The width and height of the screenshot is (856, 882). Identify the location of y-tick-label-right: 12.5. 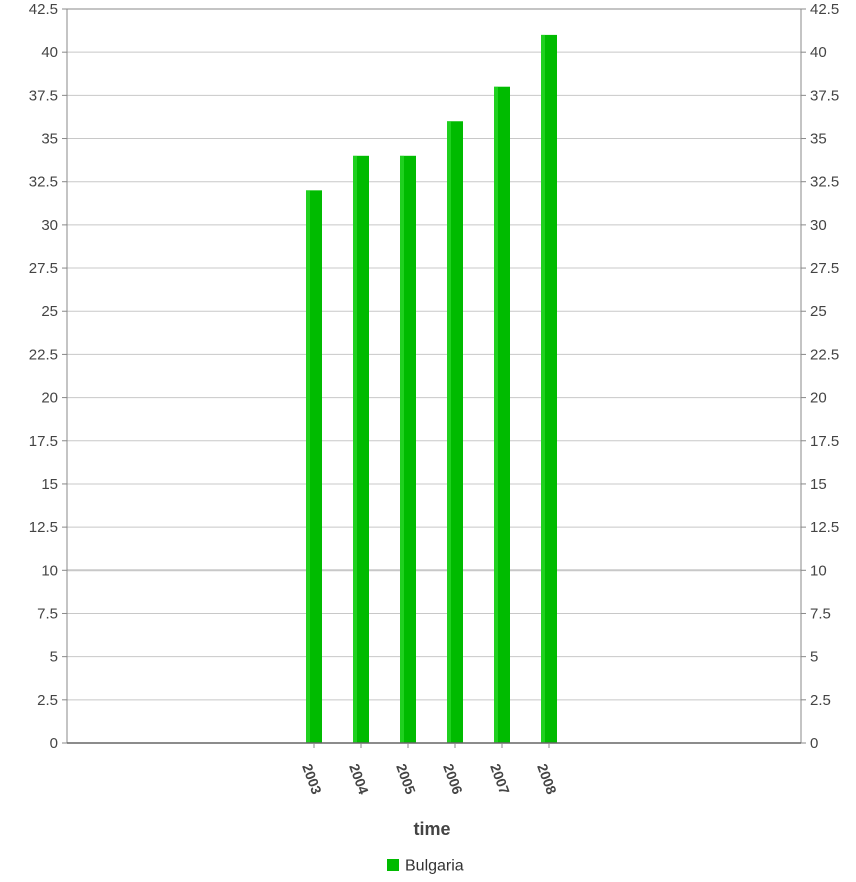
(824, 527).